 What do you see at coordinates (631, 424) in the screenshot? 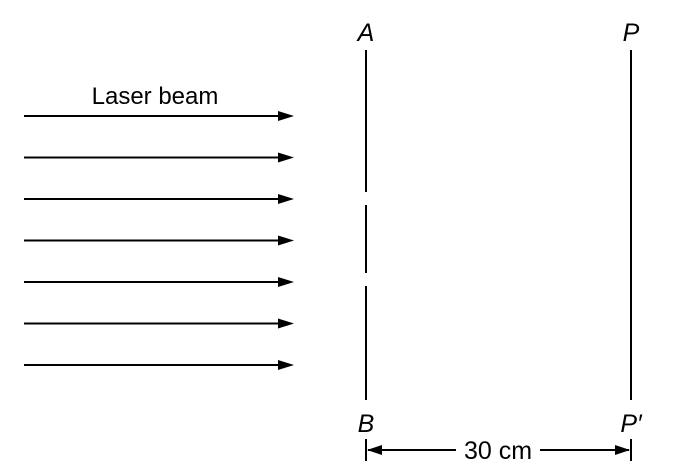
I see `screen-label-p-prime: P′` at bounding box center [631, 424].